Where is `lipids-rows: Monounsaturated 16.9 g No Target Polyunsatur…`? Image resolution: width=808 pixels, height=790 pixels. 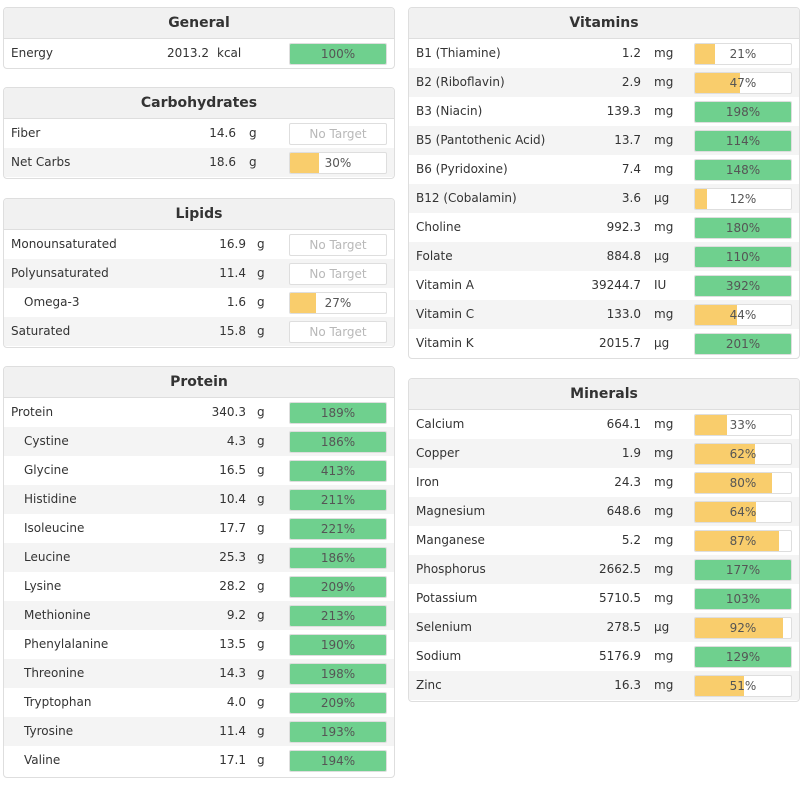 lipids-rows: Monounsaturated 16.9 g No Target Polyunsatur… is located at coordinates (199, 288).